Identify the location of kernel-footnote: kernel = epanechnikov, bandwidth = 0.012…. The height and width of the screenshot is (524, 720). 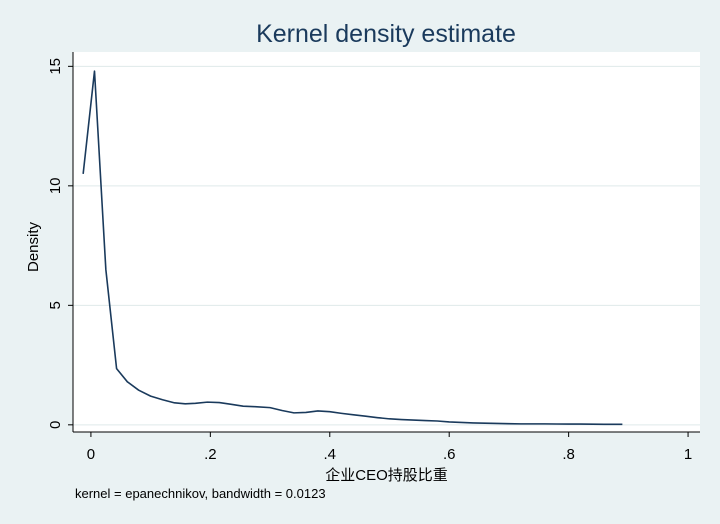
(200, 493).